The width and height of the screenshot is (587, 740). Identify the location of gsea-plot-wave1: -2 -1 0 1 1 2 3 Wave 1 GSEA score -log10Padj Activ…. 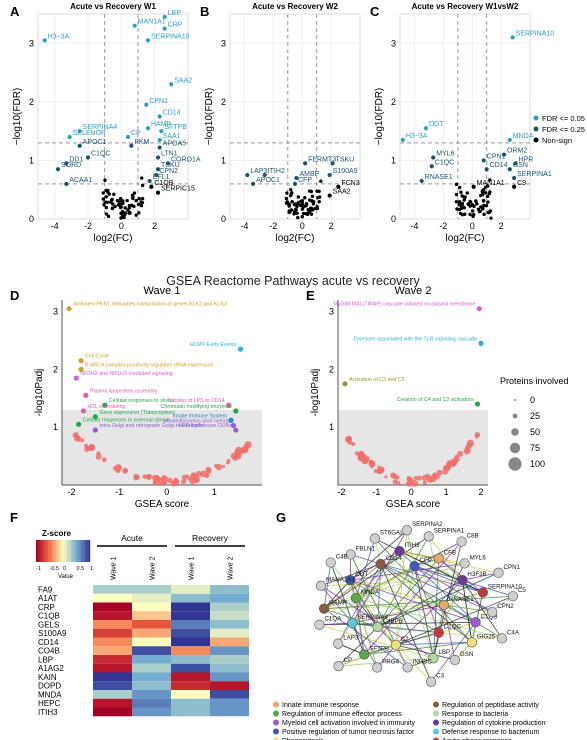
(148, 397).